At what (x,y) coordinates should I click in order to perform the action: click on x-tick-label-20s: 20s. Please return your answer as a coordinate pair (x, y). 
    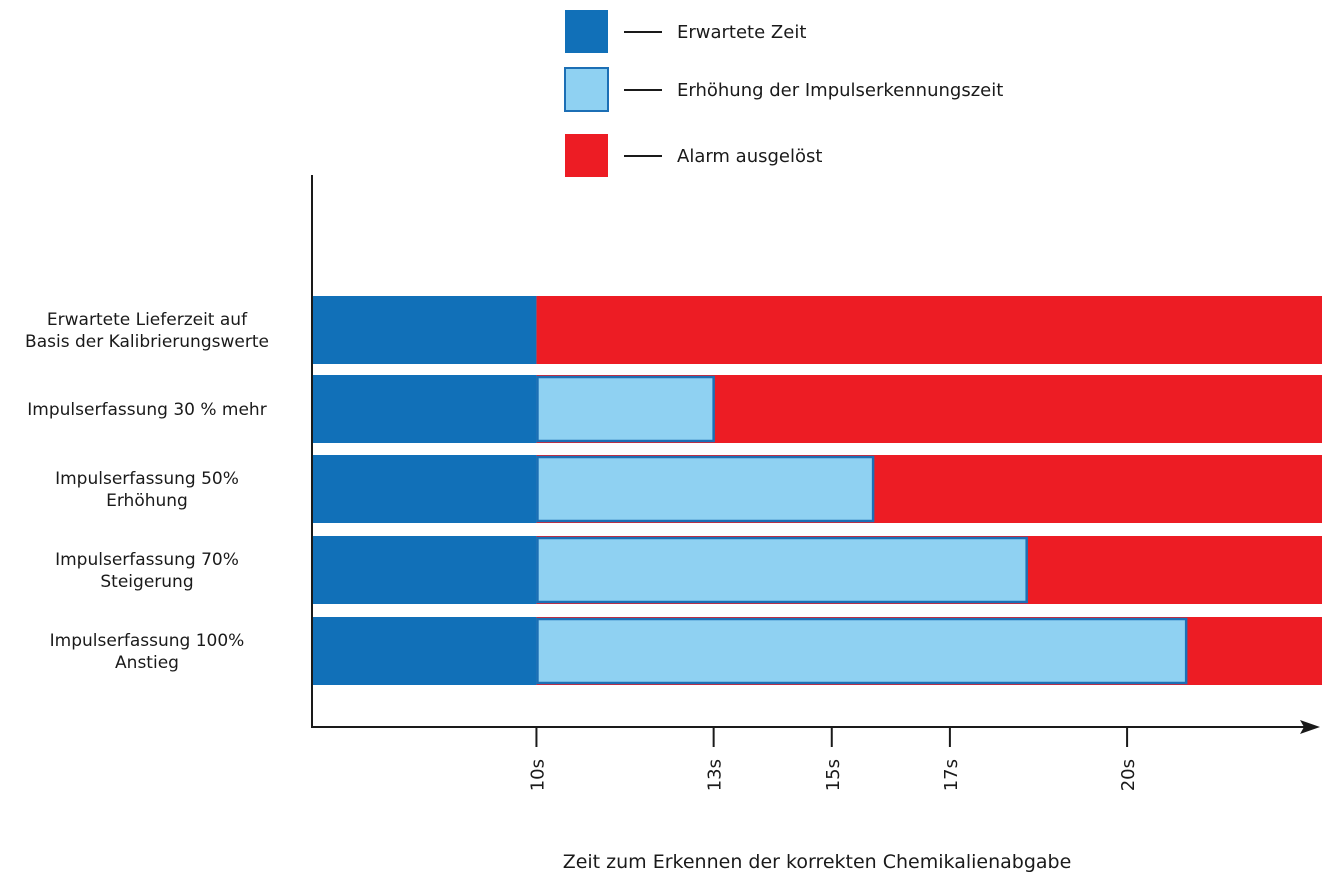
    Looking at the image, I should click on (1128, 775).